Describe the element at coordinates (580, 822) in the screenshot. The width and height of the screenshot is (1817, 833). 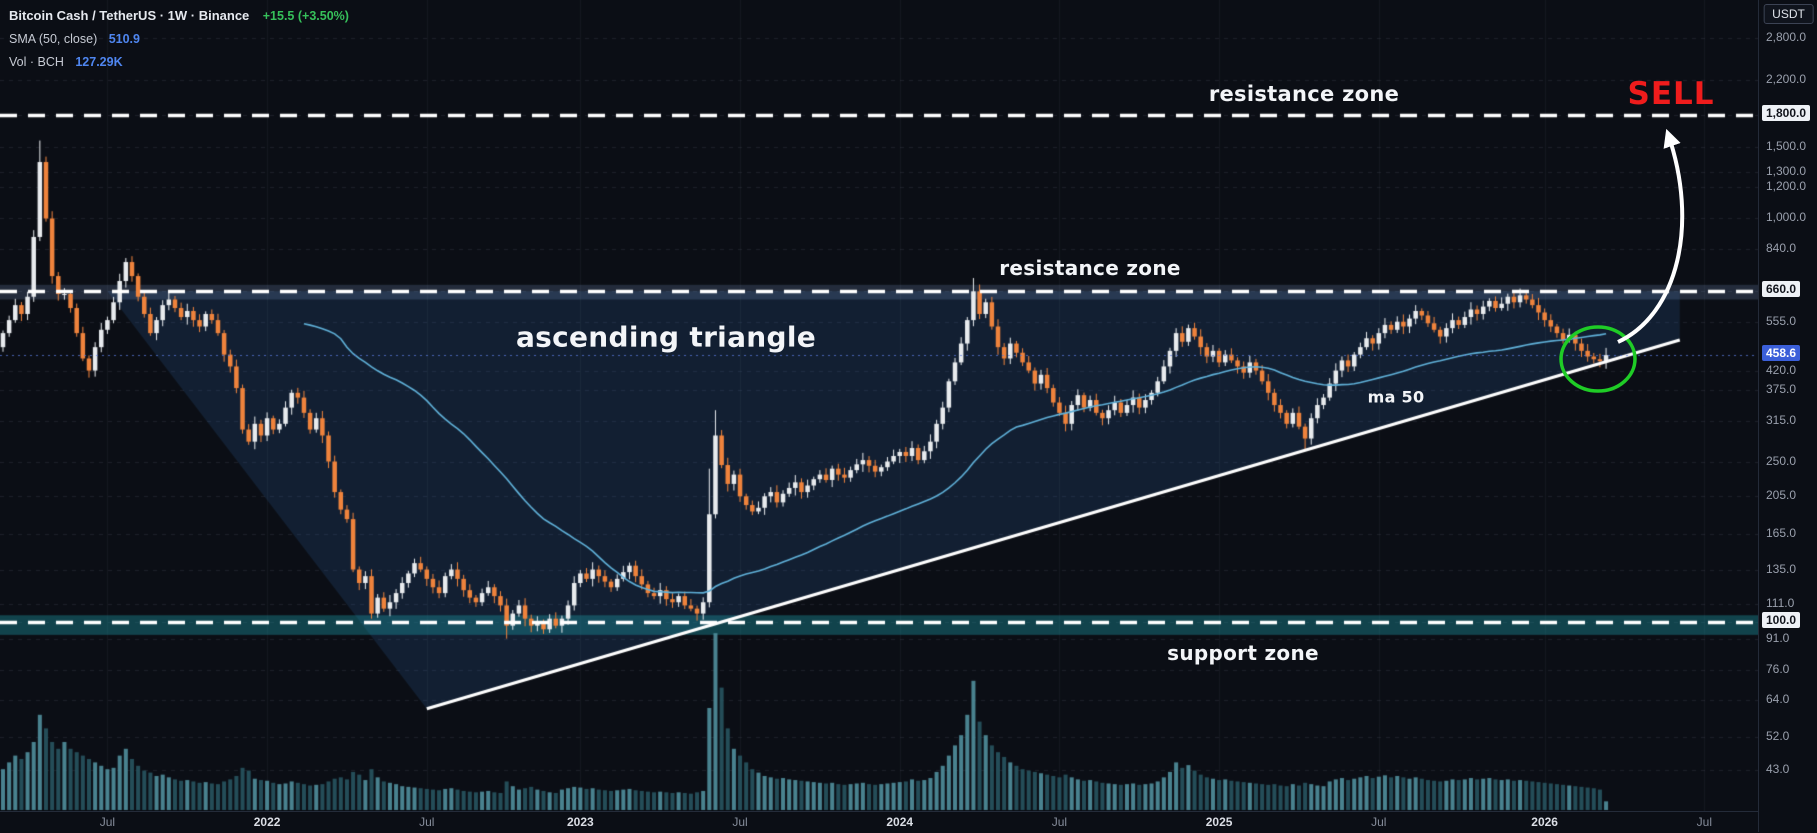
I see `time-tick: 2023` at that location.